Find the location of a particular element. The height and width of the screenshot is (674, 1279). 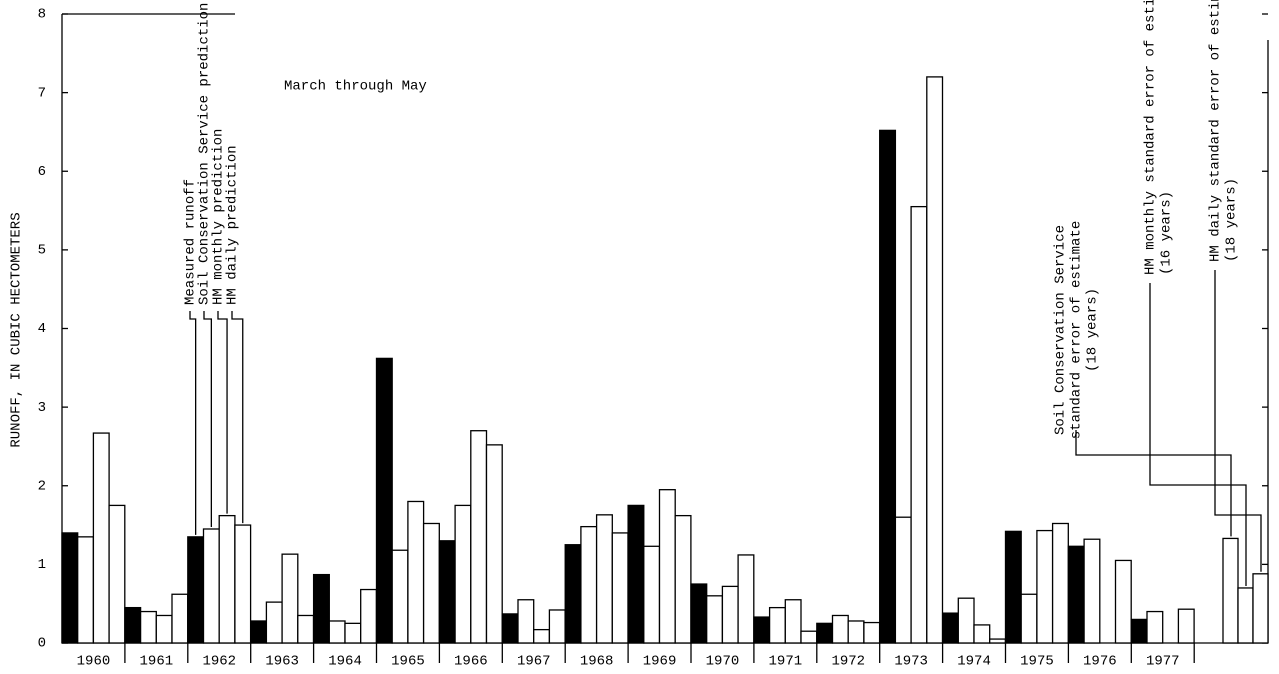

x-tick-label: 1967 is located at coordinates (534, 662).